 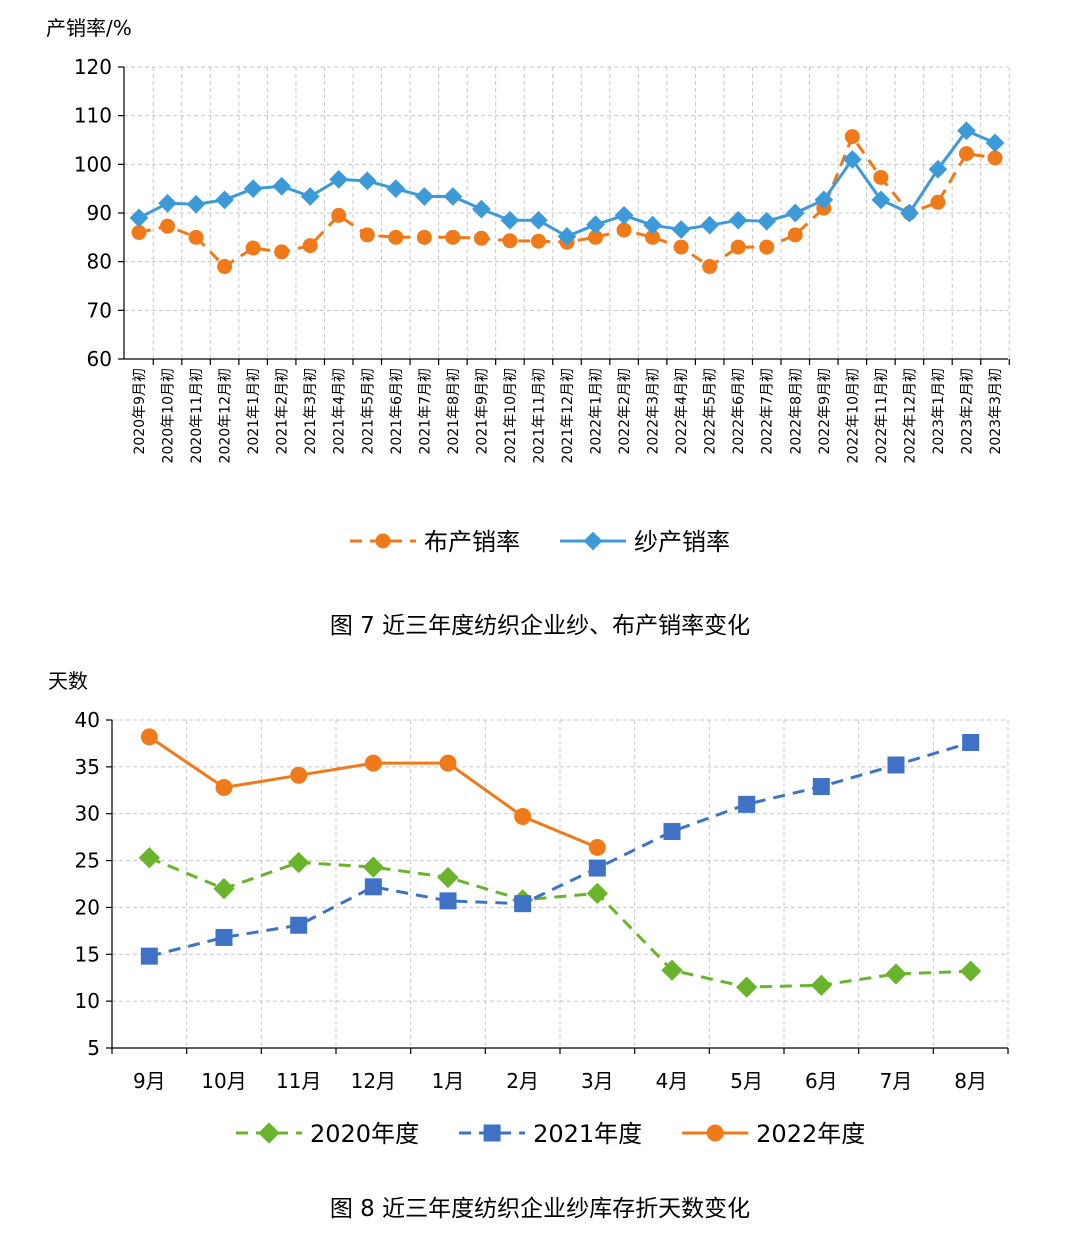 What do you see at coordinates (87, 814) in the screenshot?
I see `y-tick-label: 30` at bounding box center [87, 814].